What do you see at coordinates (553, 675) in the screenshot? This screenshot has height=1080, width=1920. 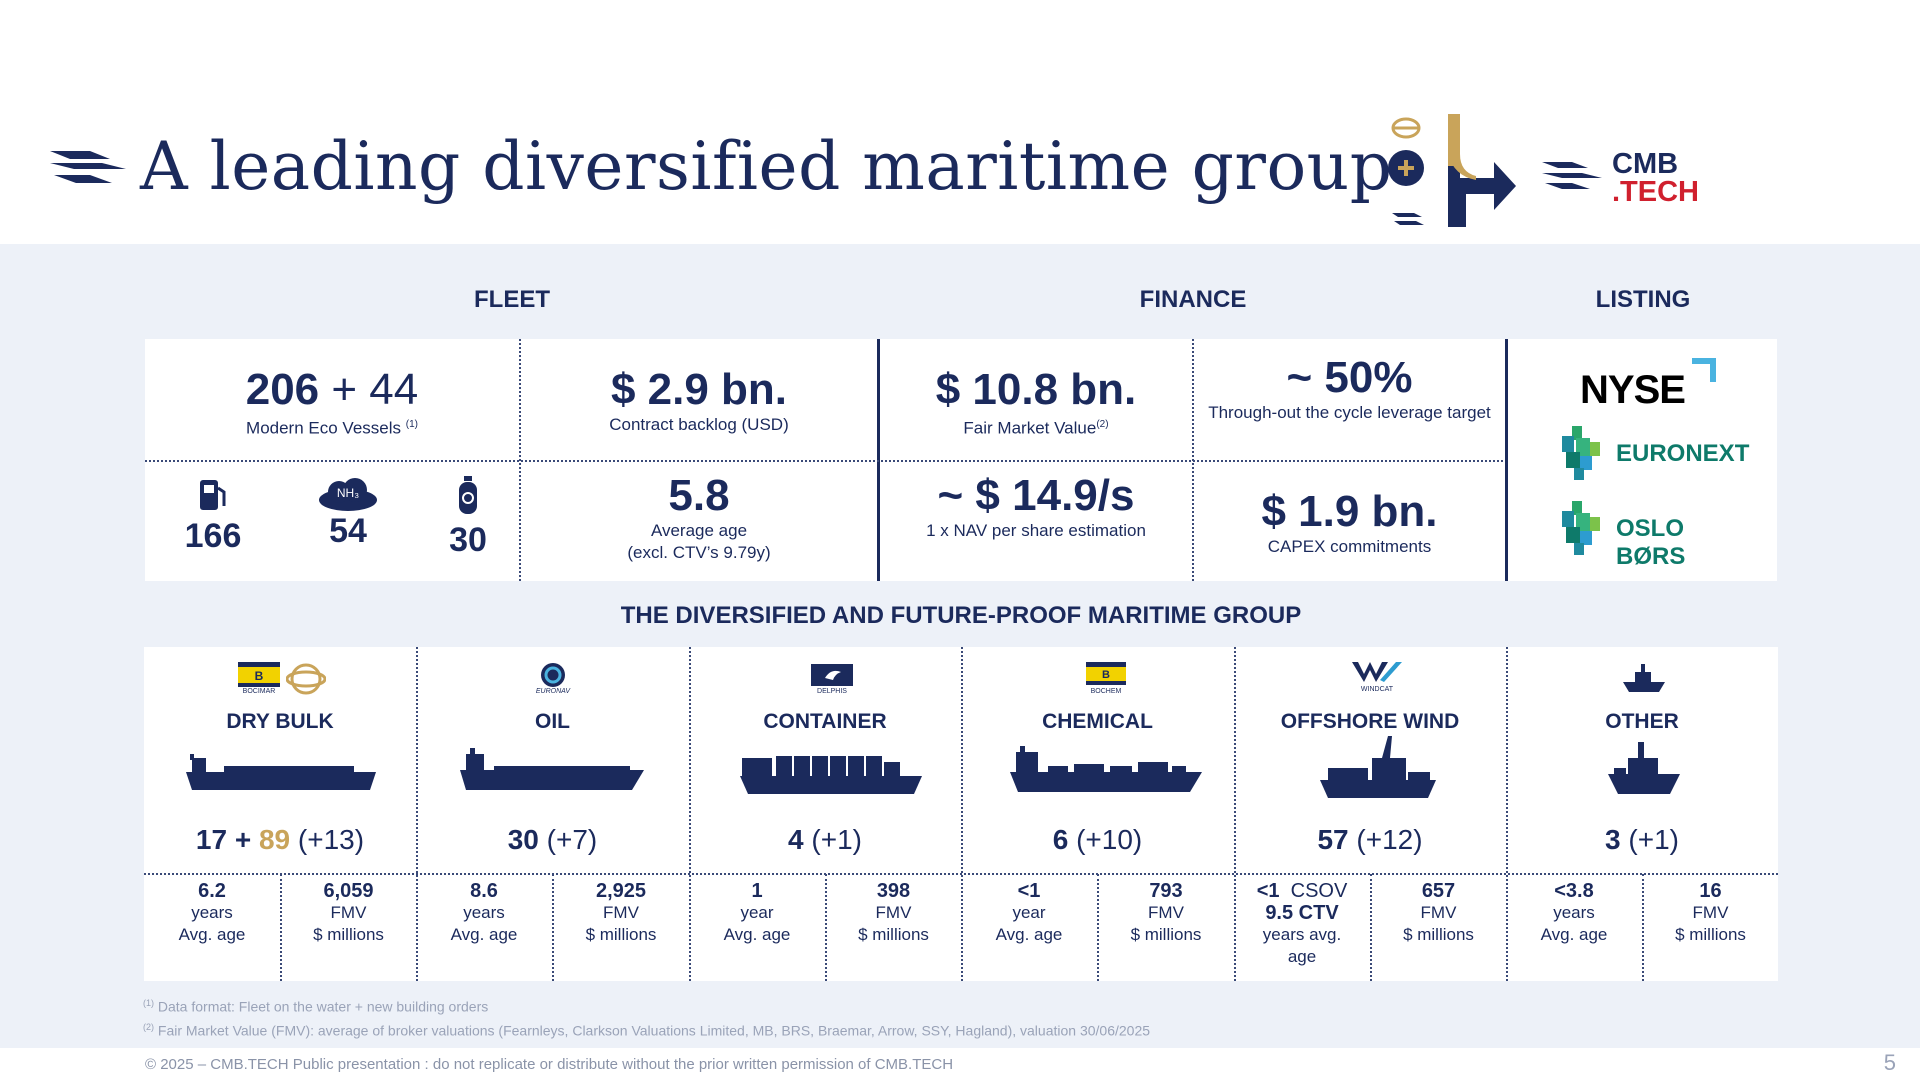 I see `euronav-logo-icon` at bounding box center [553, 675].